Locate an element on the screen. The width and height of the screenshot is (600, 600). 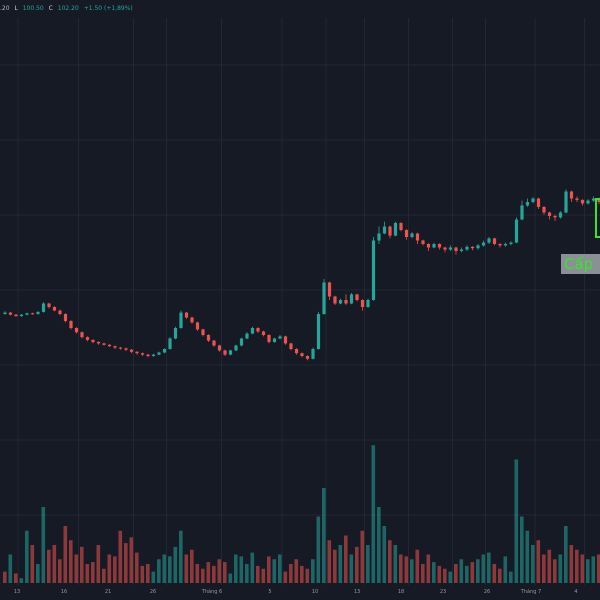
drawing-text-label: Cấp is located at coordinates (580, 264).